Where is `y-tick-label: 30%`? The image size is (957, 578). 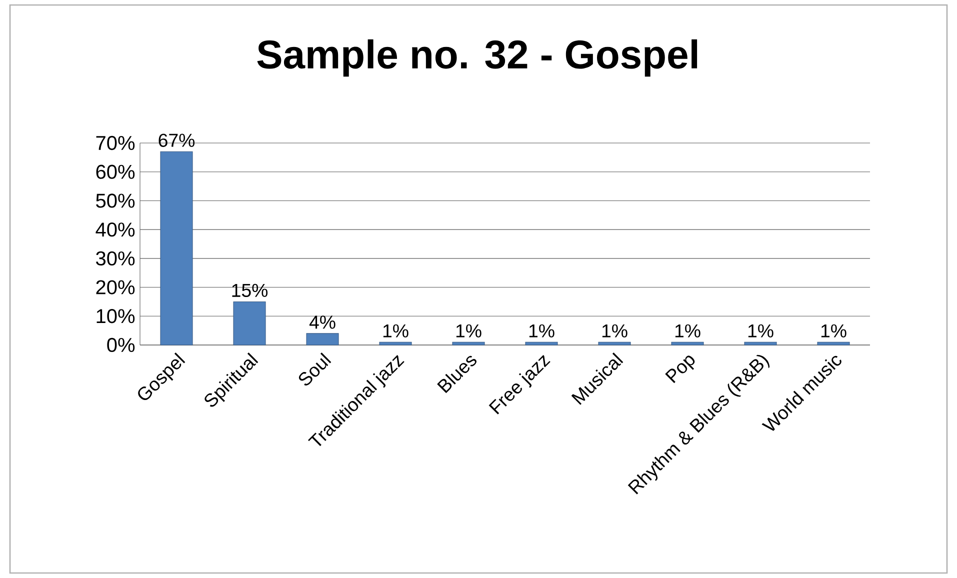 y-tick-label: 30% is located at coordinates (115, 258).